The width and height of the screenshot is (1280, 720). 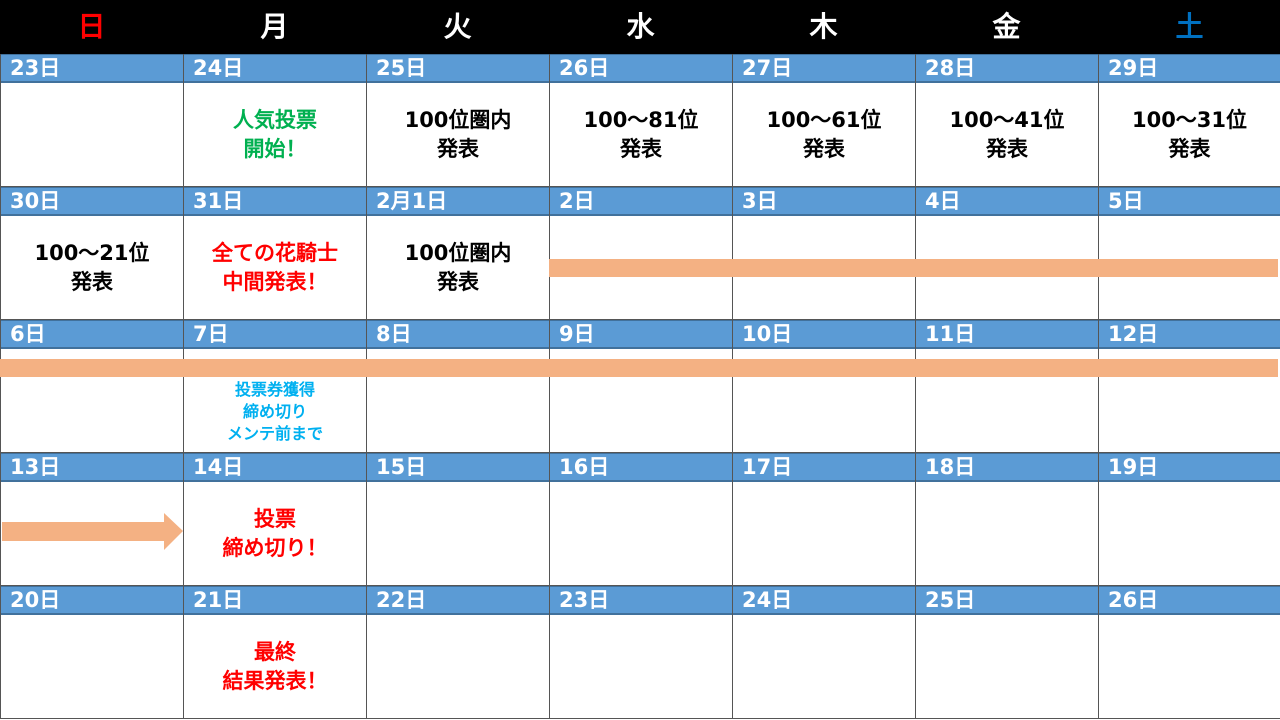 I want to click on date-label: 27日, so click(x=824, y=68).